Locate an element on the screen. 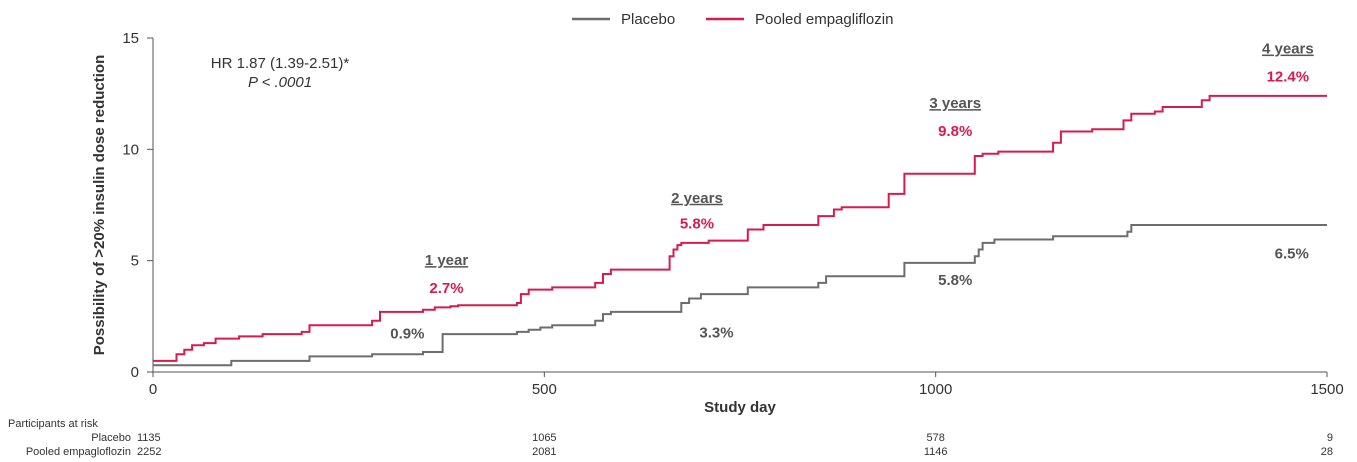 This screenshot has height=462, width=1357. y-tick-label: 10 is located at coordinates (130, 149).